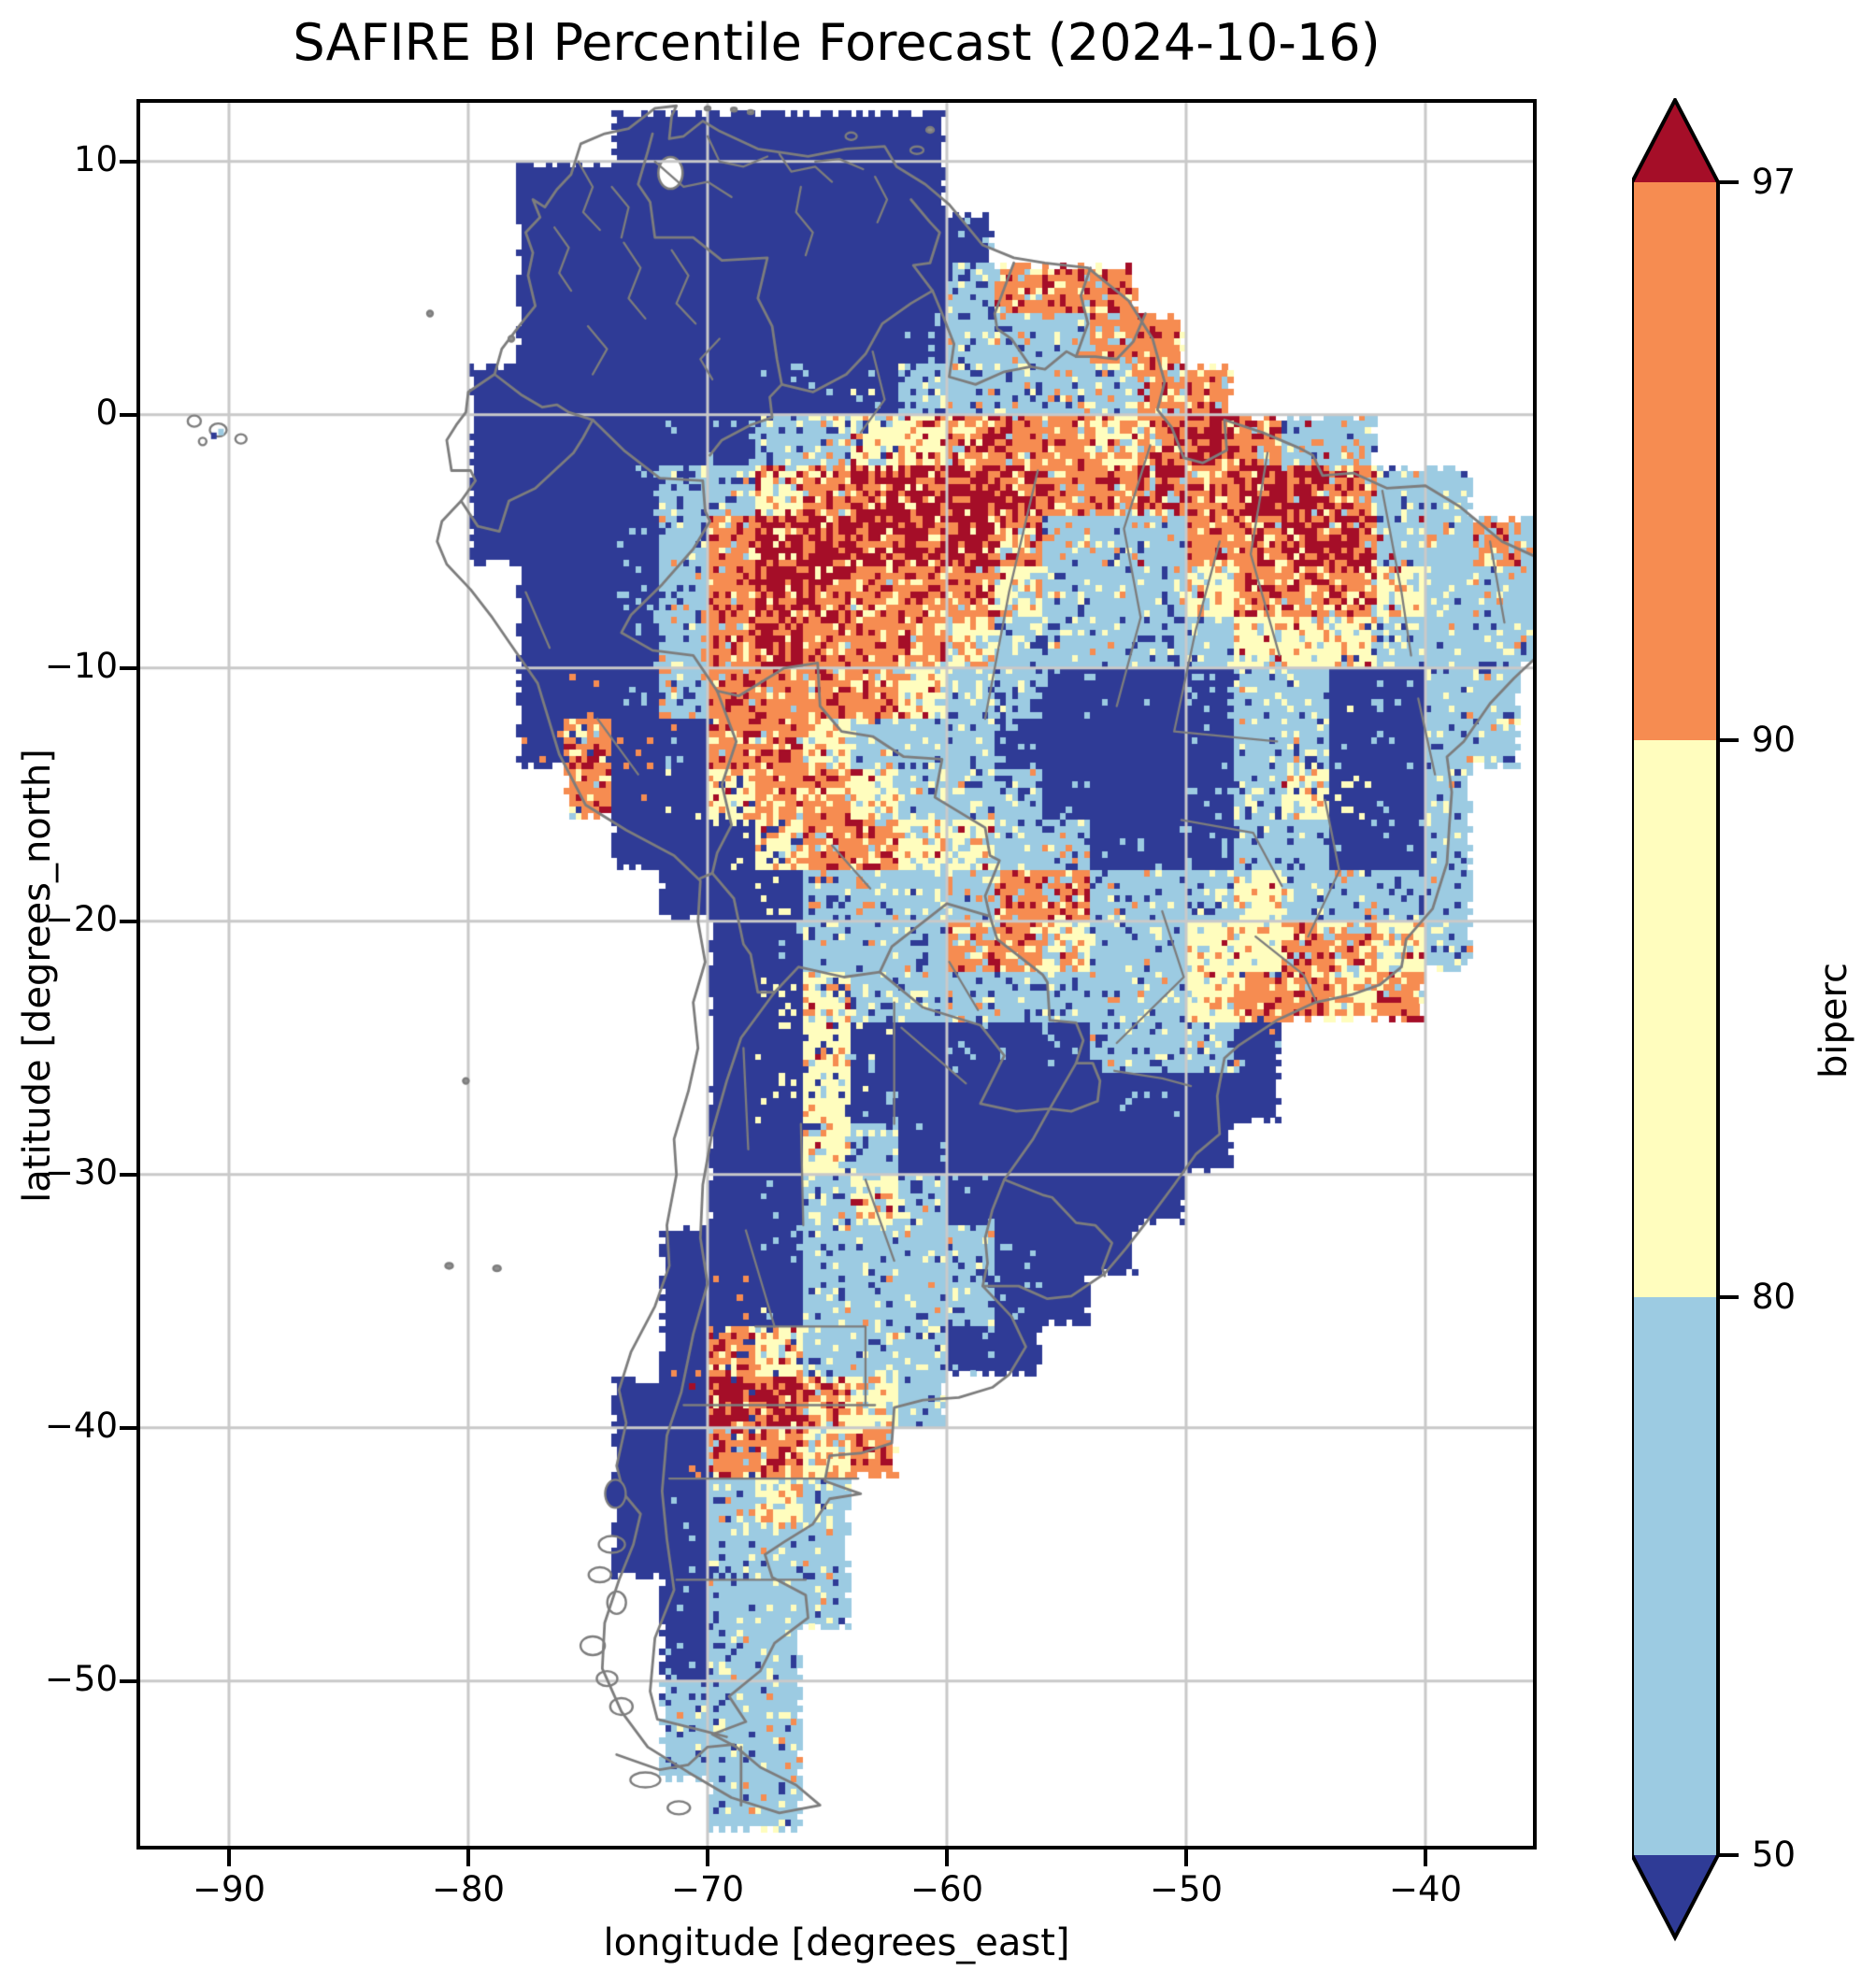  I want to click on colorbar-tick-label: 80, so click(1774, 1297).